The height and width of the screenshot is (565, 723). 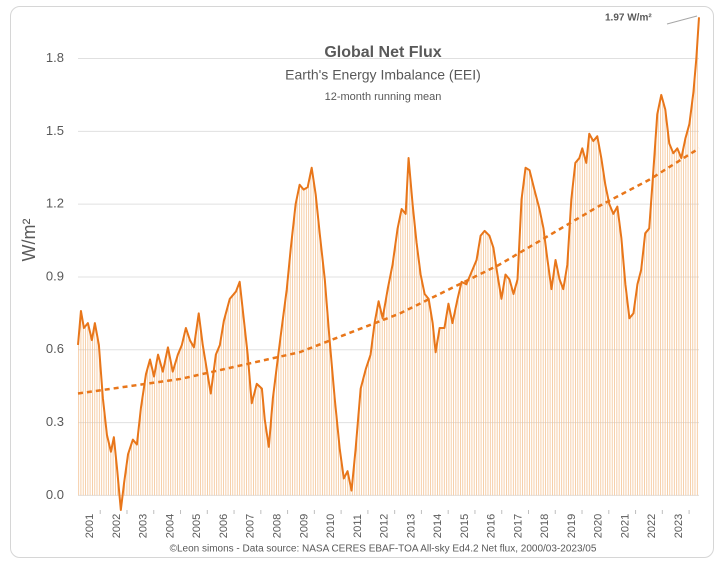 I want to click on y-tick-label: 0.0, so click(x=55, y=494).